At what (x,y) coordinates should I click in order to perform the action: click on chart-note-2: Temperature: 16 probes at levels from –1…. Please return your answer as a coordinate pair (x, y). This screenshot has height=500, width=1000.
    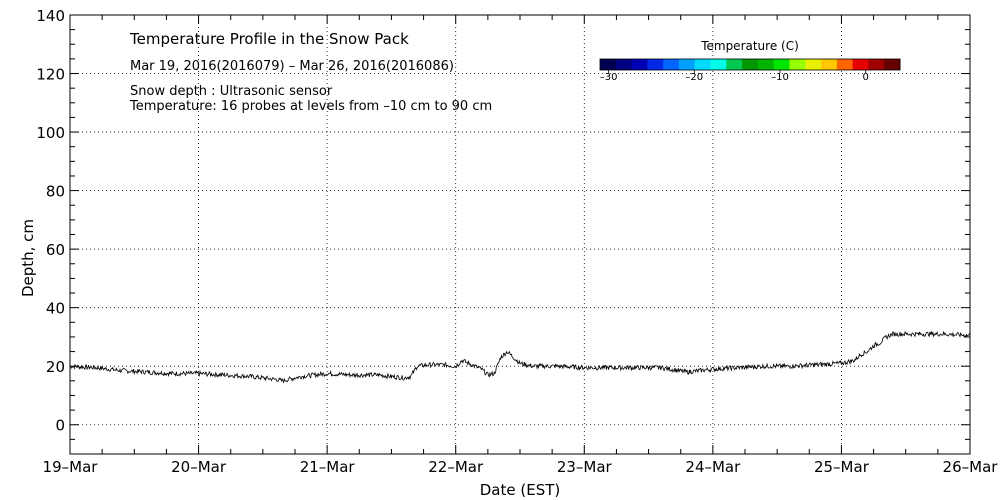
    Looking at the image, I should click on (310, 106).